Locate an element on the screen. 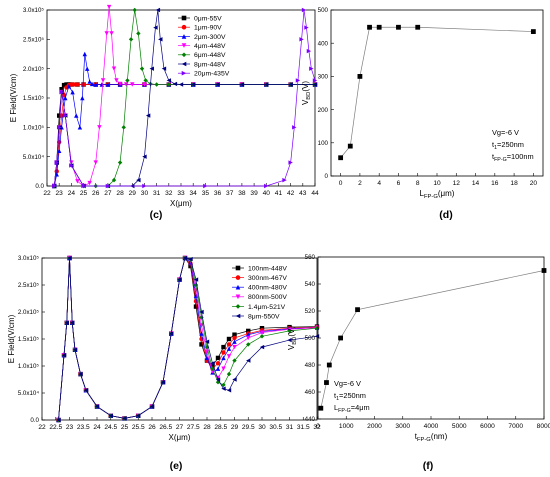 This screenshot has height=477, width=550. y-tick-label: 5.0x10⁴ is located at coordinates (29, 393).